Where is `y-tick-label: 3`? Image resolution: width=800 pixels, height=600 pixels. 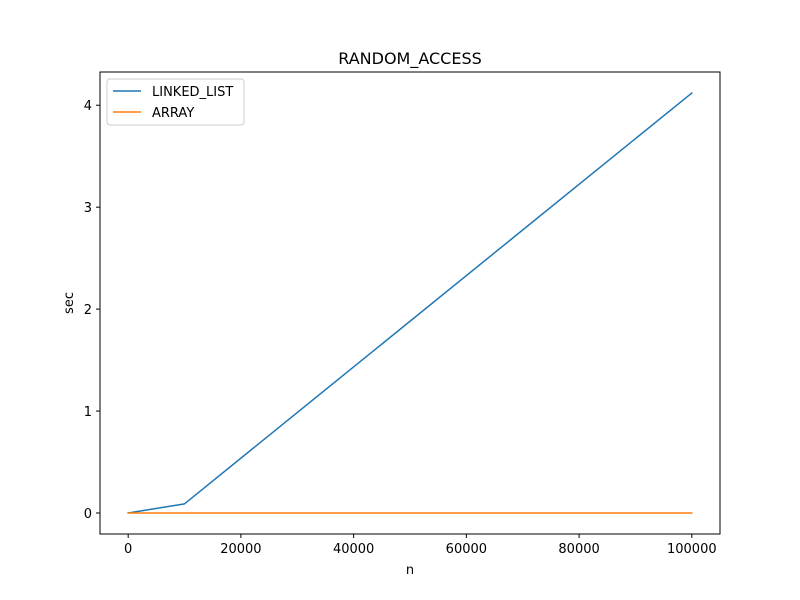 y-tick-label: 3 is located at coordinates (88, 208).